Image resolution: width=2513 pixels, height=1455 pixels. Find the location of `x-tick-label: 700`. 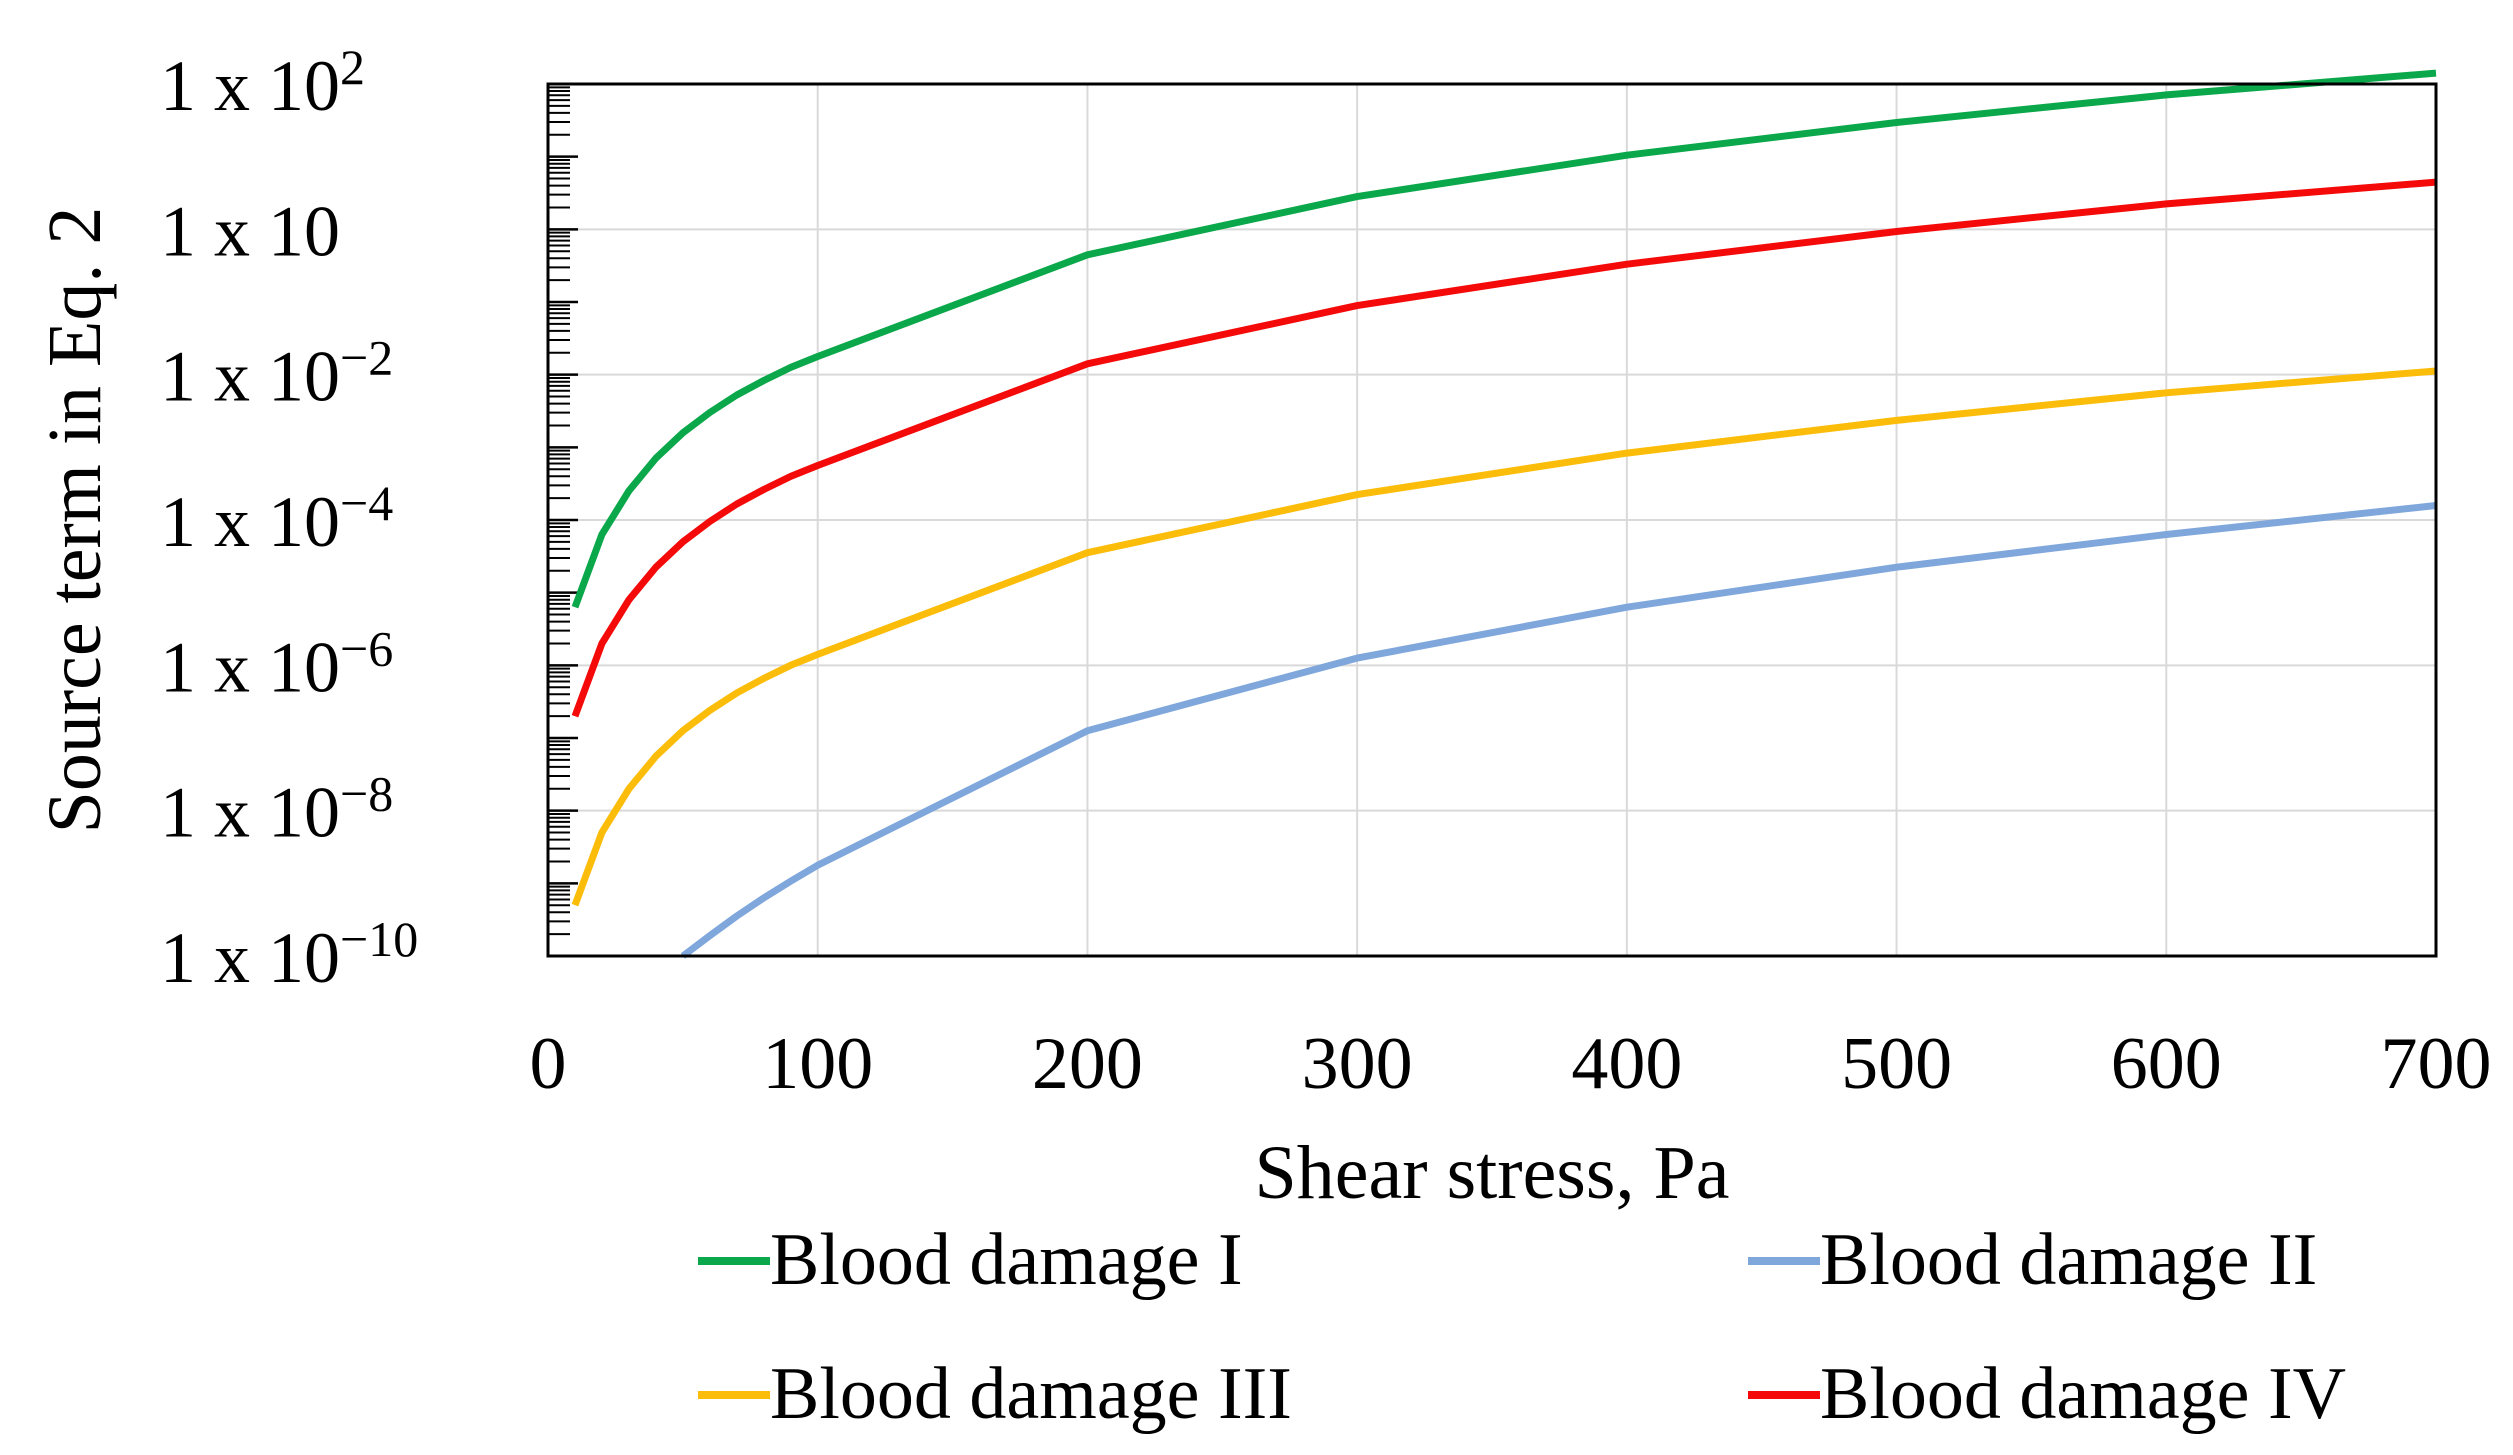

x-tick-label: 700 is located at coordinates (2436, 1064).